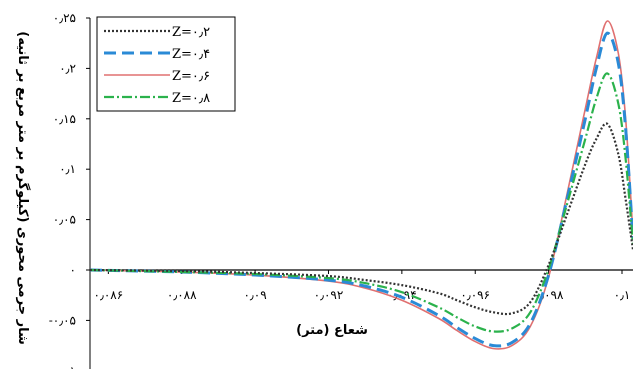 The width and height of the screenshot is (633, 369). Describe the element at coordinates (332, 330) in the screenshot. I see `x-axis-title: شعاع (متر)` at that location.